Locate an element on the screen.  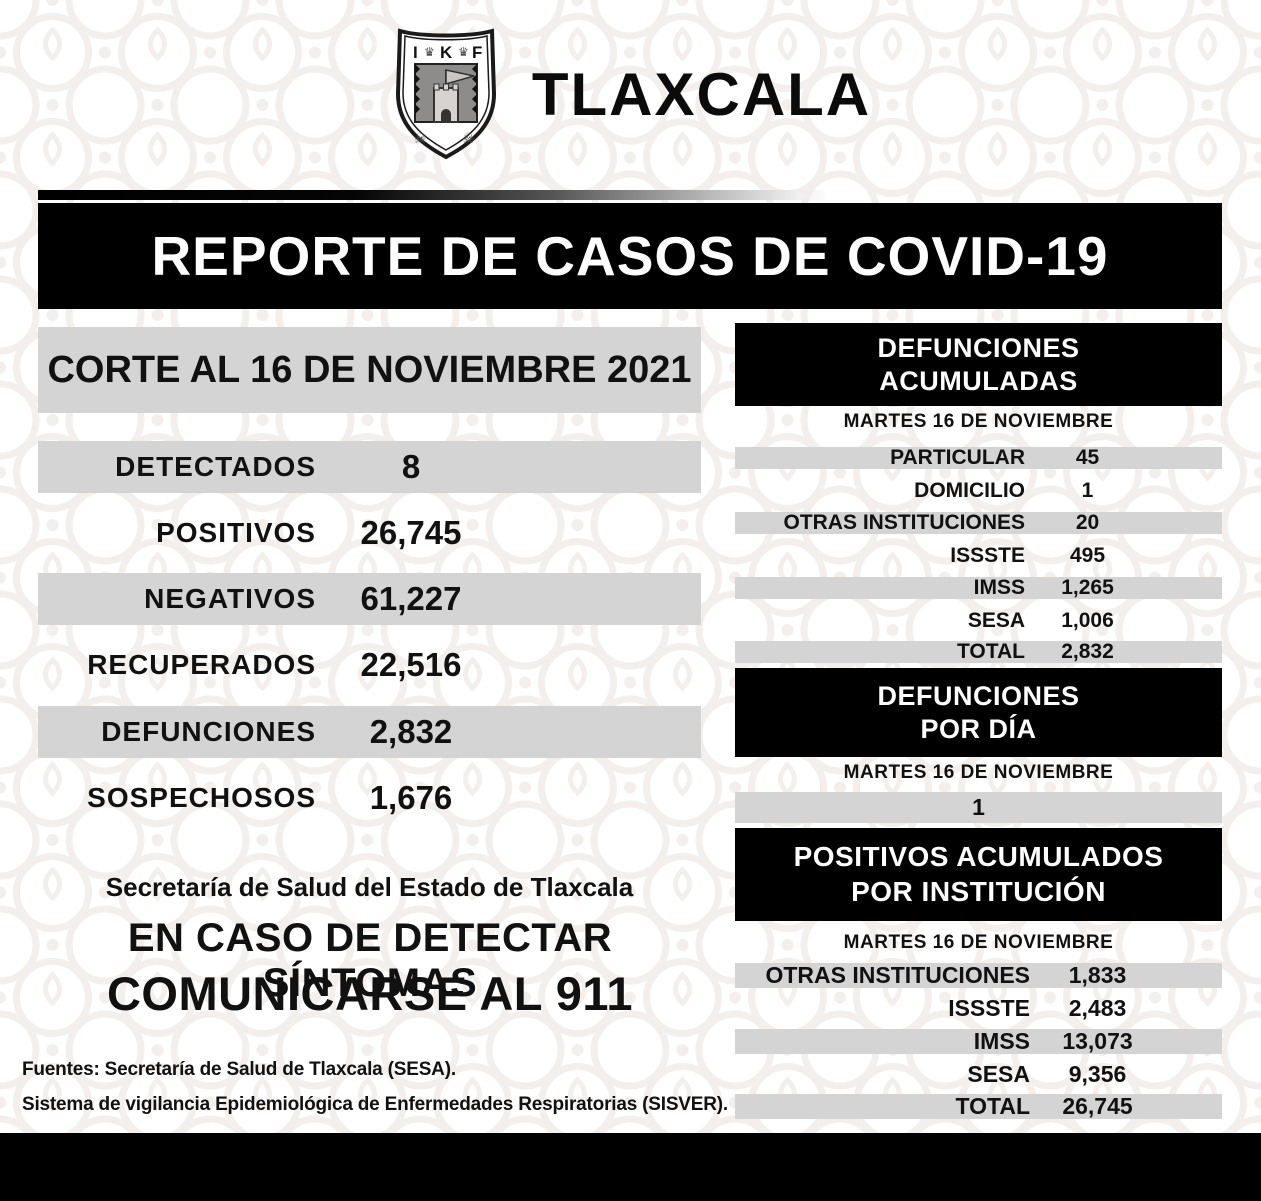
stat-value: 8 is located at coordinates (411, 466).